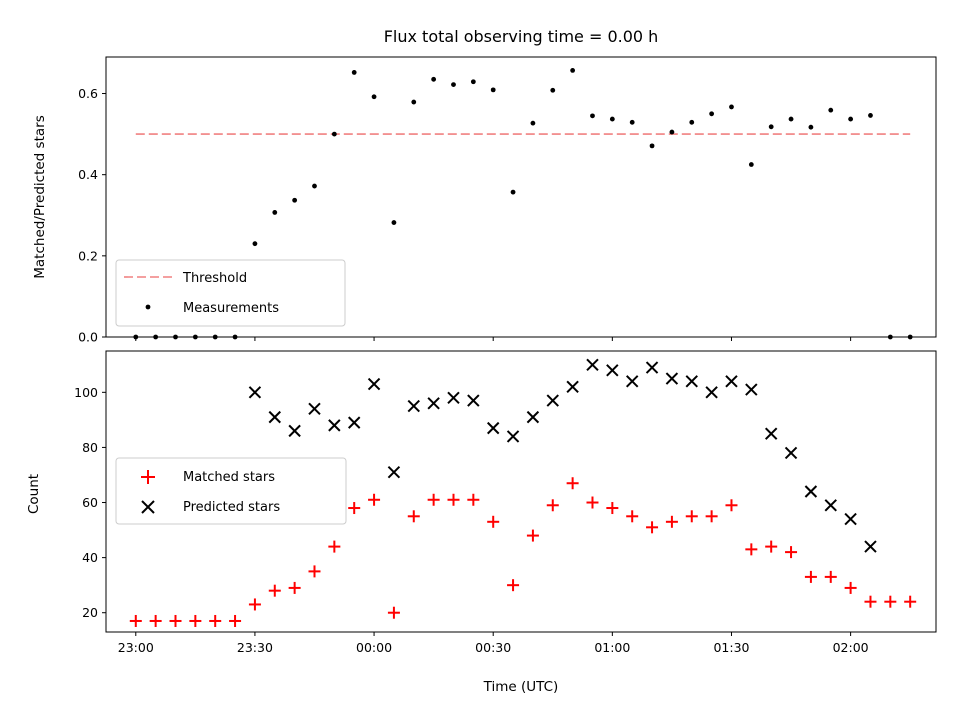  What do you see at coordinates (90, 557) in the screenshot?
I see `y-tick-label: 40` at bounding box center [90, 557].